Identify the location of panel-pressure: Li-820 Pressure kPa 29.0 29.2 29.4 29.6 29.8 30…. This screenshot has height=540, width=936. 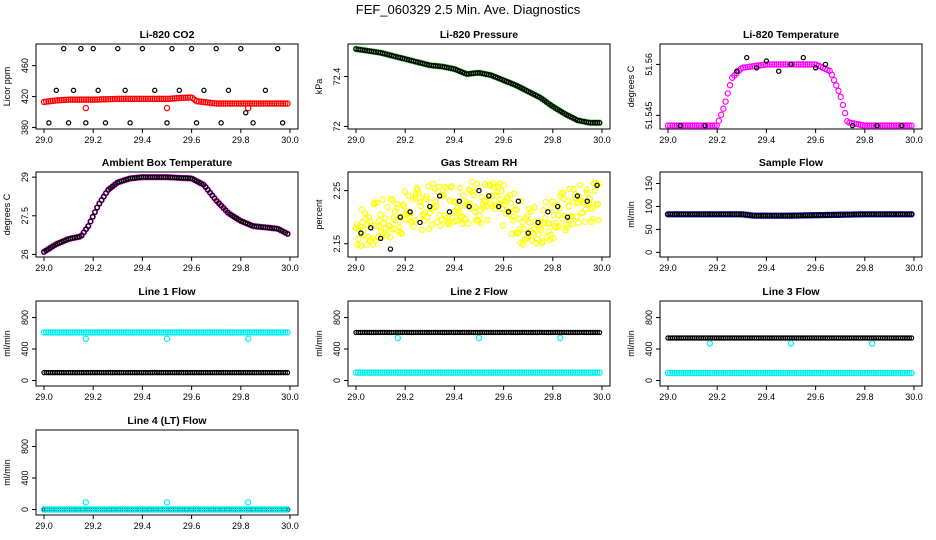
(462, 87).